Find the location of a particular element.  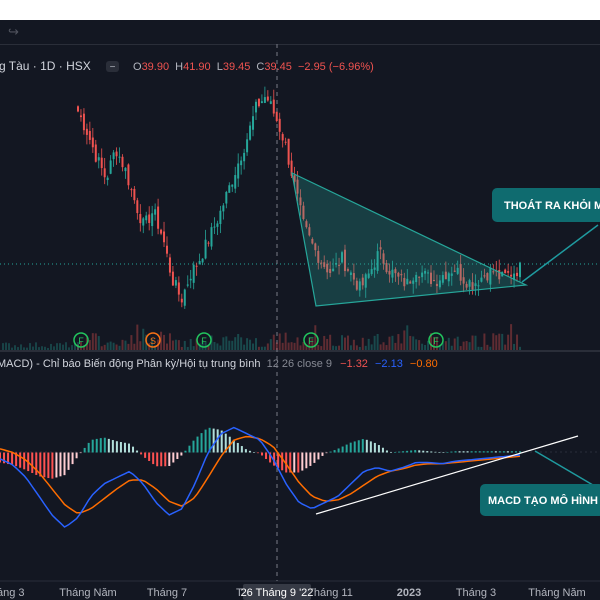

symbol-title: g Tàu · 1D · HSX is located at coordinates (45, 66).